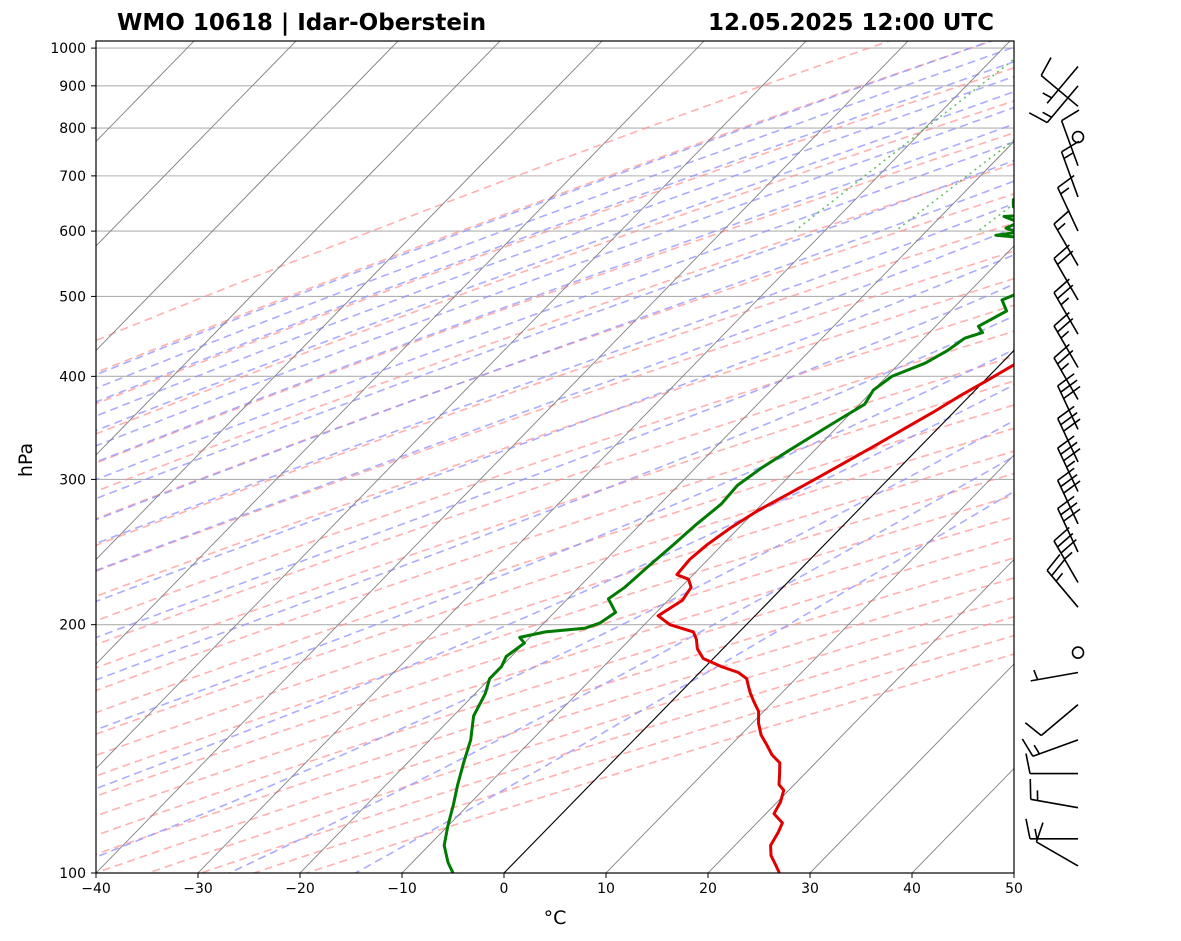 The image size is (1181, 941). What do you see at coordinates (198, 889) in the screenshot?
I see `x-tick-label: −30` at bounding box center [198, 889].